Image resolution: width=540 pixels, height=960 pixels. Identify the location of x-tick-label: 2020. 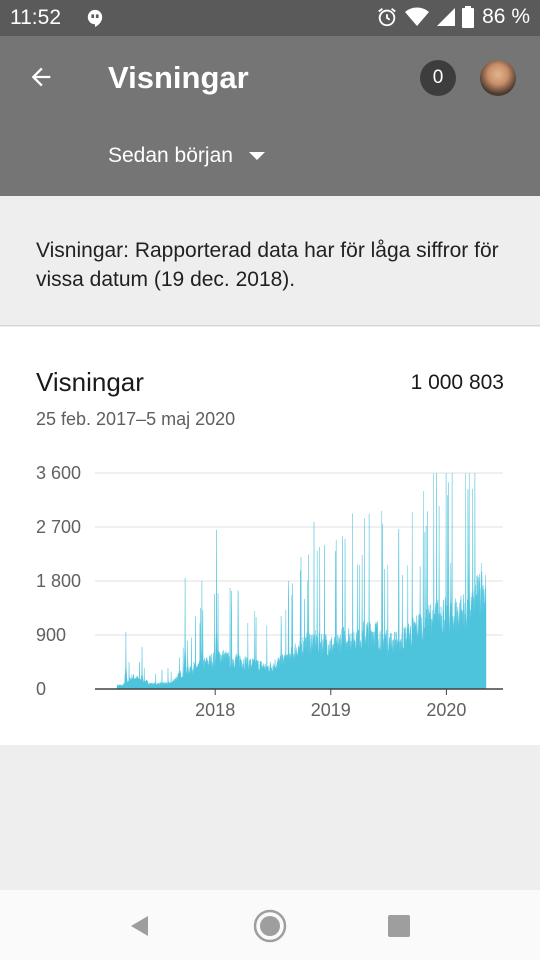
(446, 710).